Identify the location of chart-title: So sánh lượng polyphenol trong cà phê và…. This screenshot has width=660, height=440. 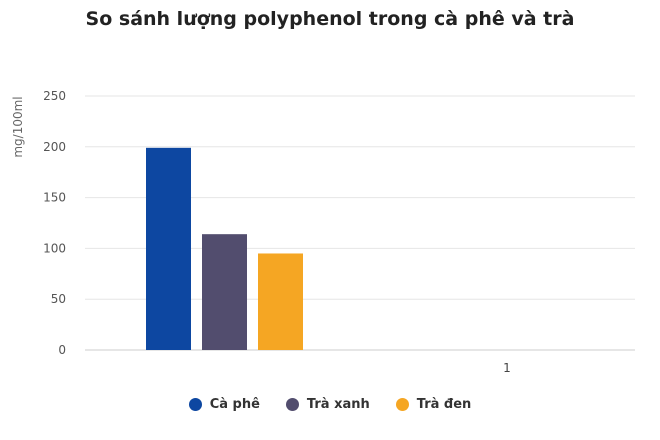
(330, 19).